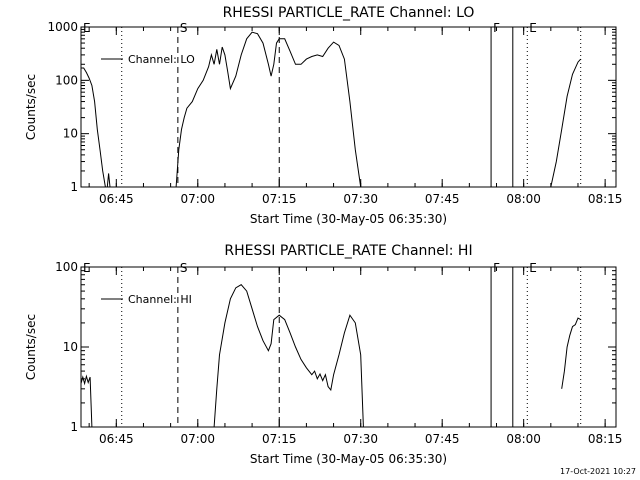  Describe the element at coordinates (598, 471) in the screenshot. I see `timestamp: 17-Oct-2021 10:27` at that location.